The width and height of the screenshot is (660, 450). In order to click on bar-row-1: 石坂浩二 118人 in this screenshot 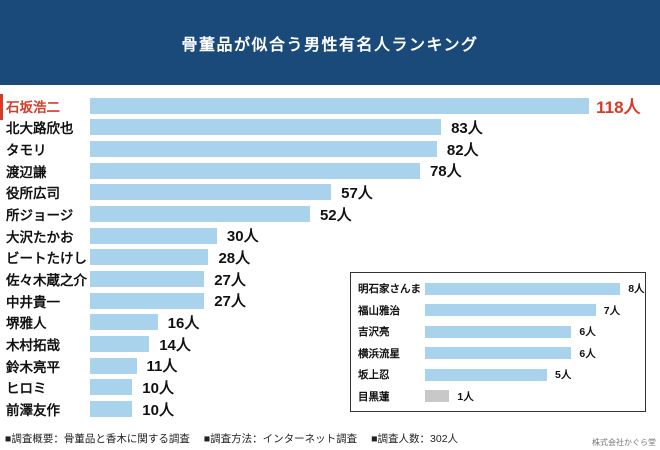, I will do `click(330, 106)`.